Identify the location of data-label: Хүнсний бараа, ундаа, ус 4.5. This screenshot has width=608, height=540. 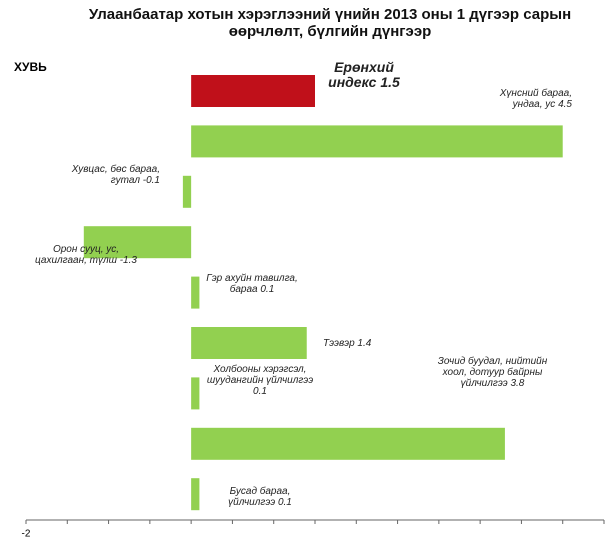
(521, 99).